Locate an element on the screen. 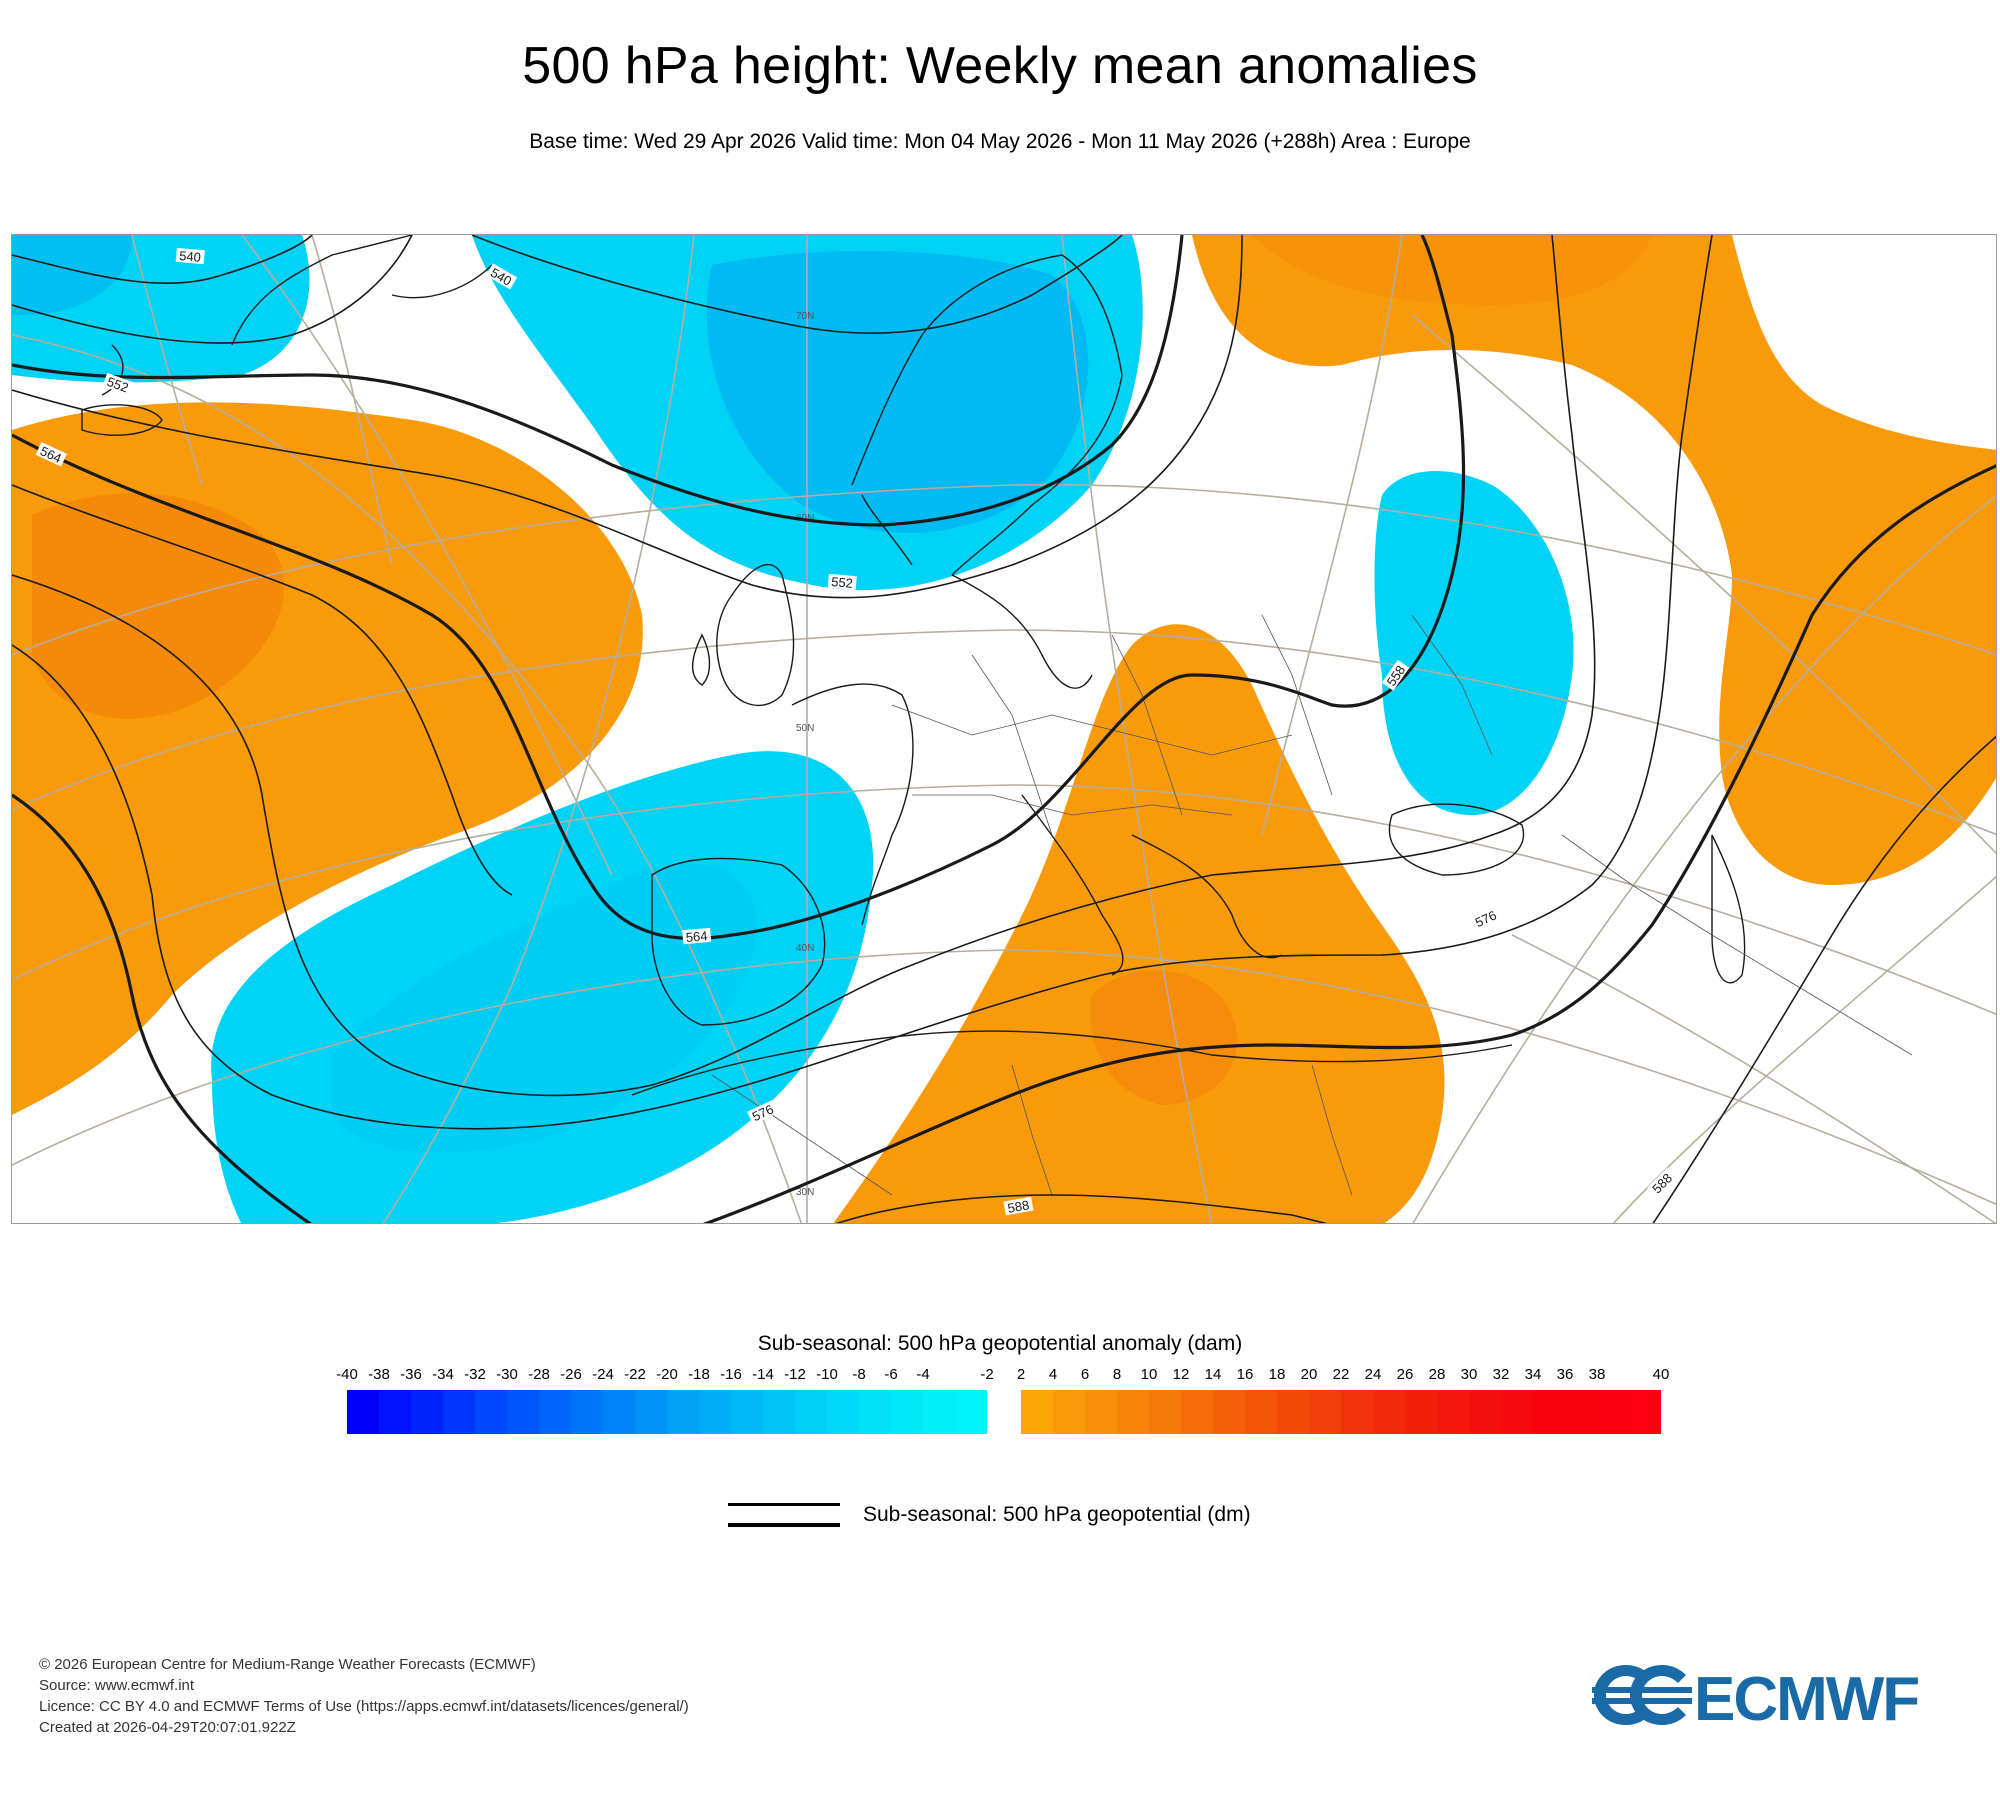  italy-outline is located at coordinates (1072, 885).